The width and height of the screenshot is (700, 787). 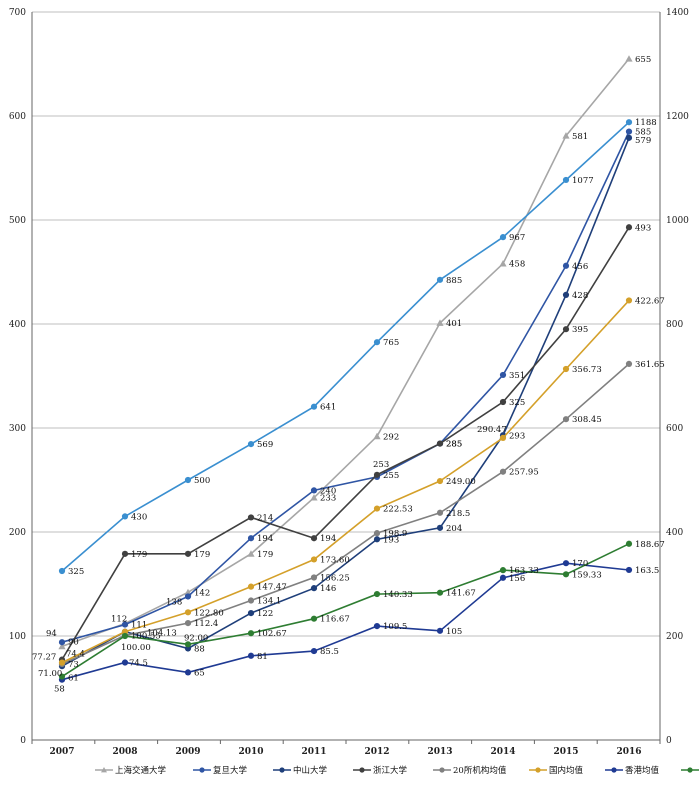 What do you see at coordinates (454, 632) in the screenshot?
I see `data-label: 105` at bounding box center [454, 632].